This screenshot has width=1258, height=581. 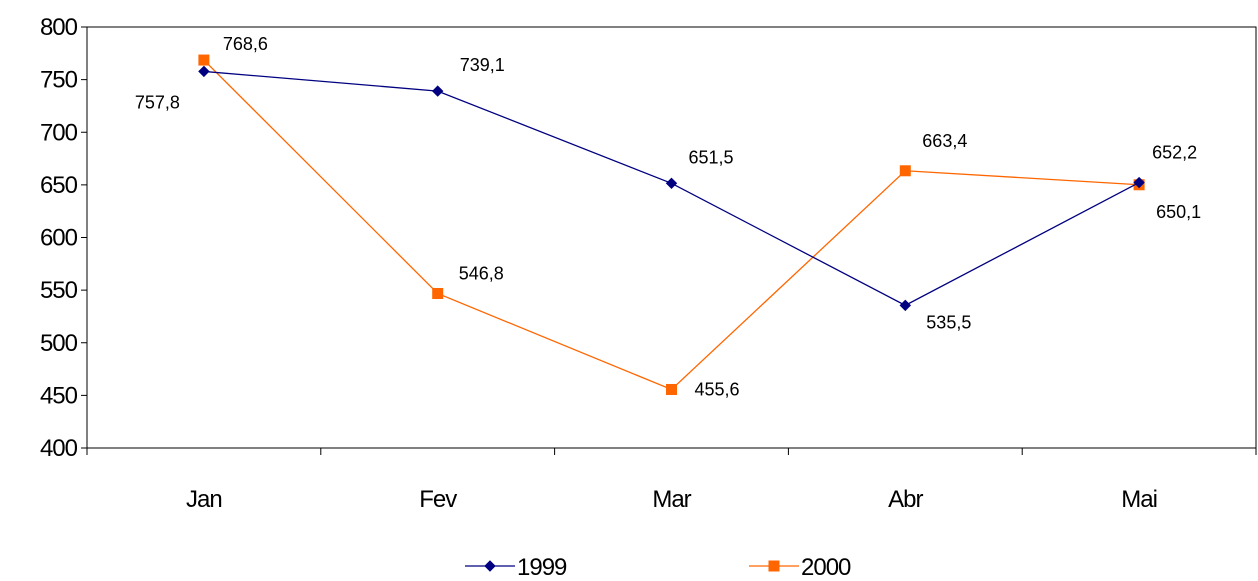 I want to click on data-label-1999-jan: 757,8, so click(x=157, y=102).